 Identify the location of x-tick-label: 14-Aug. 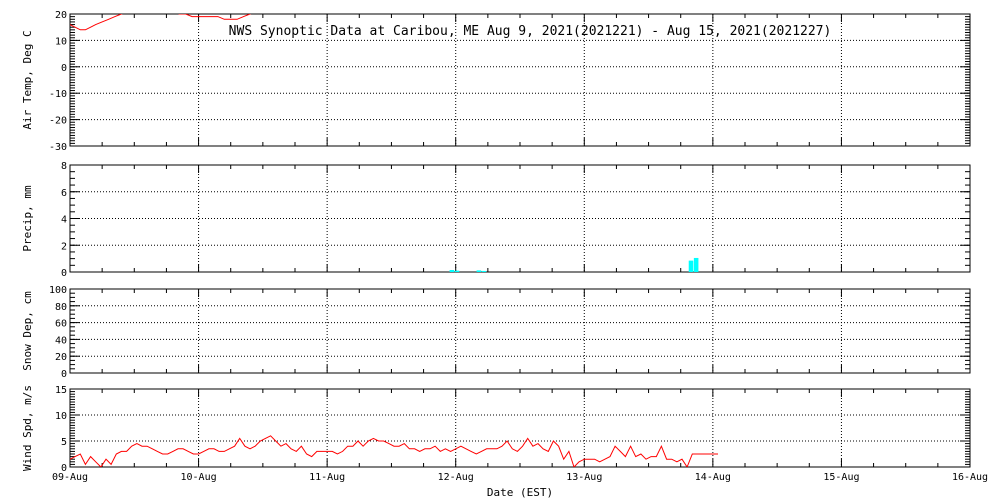
(713, 477).